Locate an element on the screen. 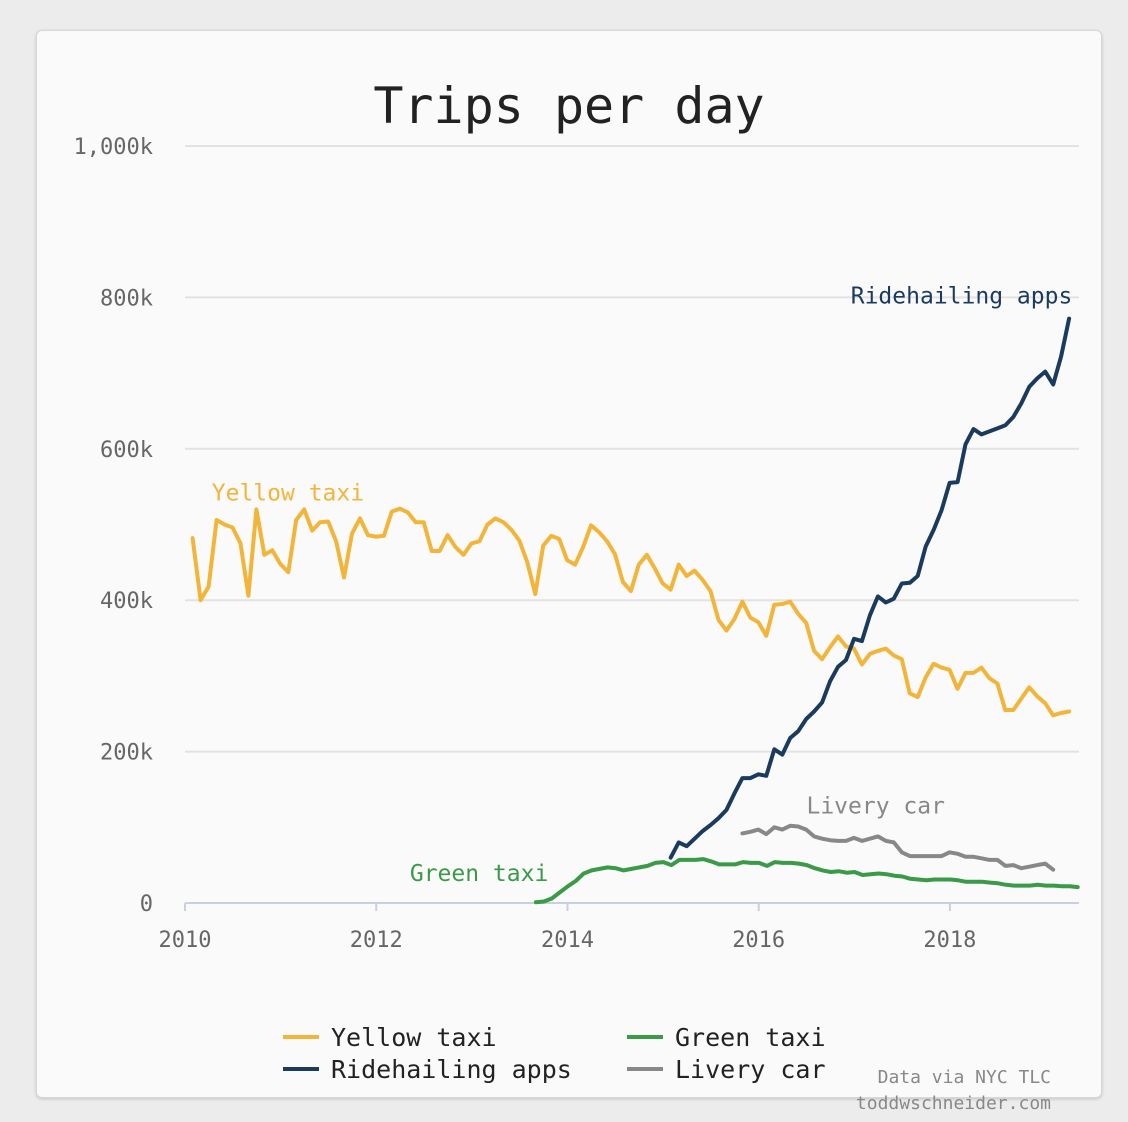 This screenshot has height=1122, width=1128. legend-item-livery-car: Livery car is located at coordinates (757, 1069).